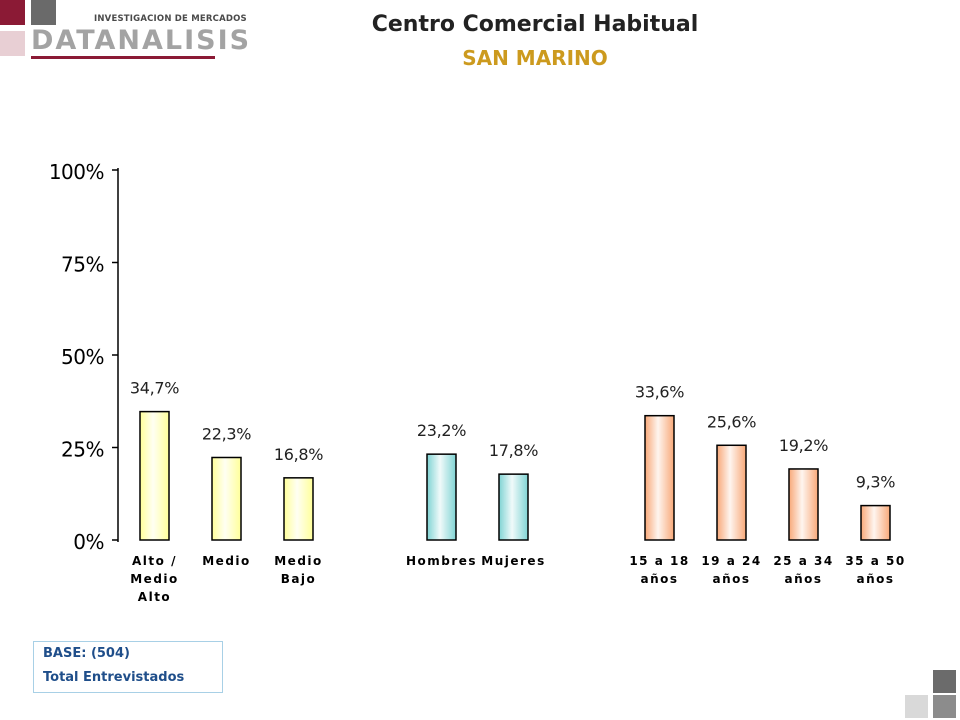 This screenshot has width=960, height=720. I want to click on base-count: BASE: (504), so click(86, 653).